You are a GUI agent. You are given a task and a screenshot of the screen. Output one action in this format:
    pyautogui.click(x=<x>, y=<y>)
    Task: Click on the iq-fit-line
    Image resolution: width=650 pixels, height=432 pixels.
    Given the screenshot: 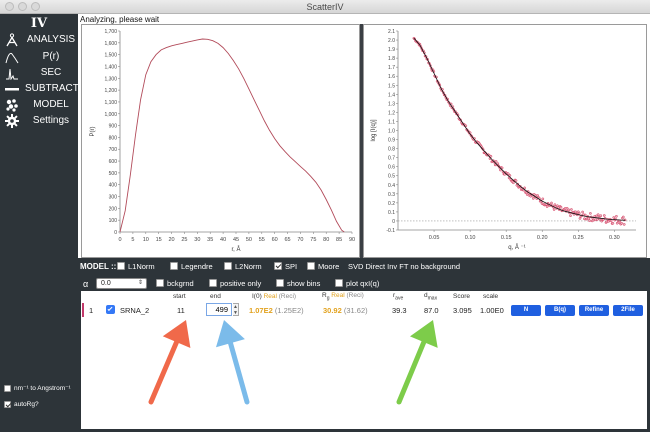 What is the action you would take?
    pyautogui.click(x=519, y=129)
    